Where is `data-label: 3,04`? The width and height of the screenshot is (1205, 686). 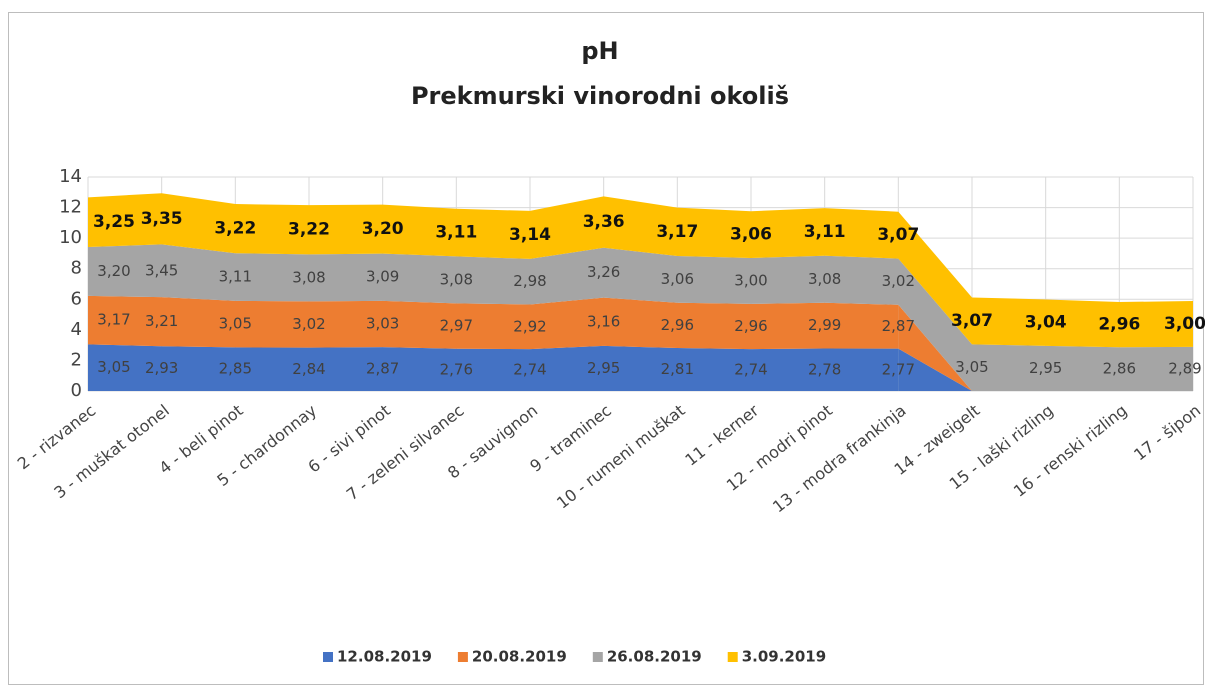 data-label: 3,04 is located at coordinates (1046, 323).